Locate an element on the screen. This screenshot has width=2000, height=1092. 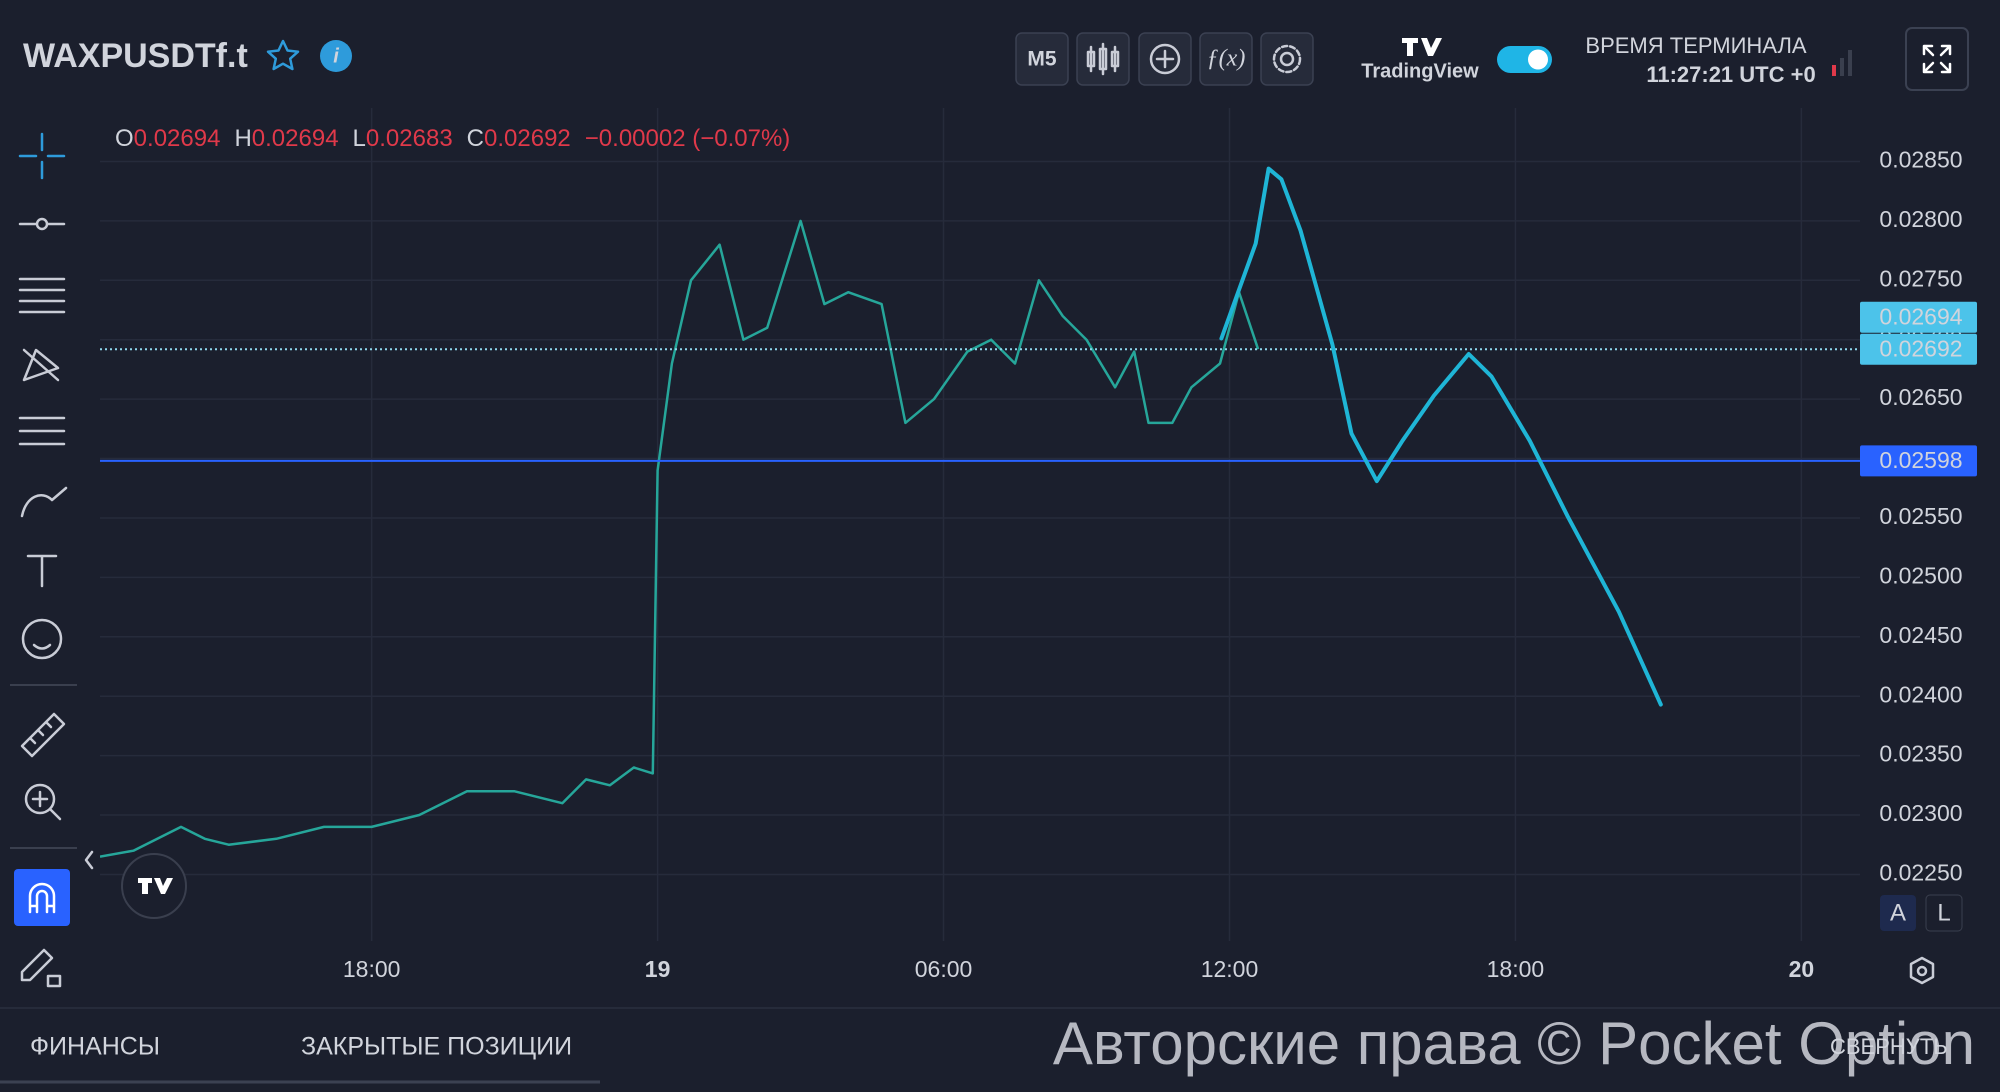
timeframe: M5 is located at coordinates (1041, 59).